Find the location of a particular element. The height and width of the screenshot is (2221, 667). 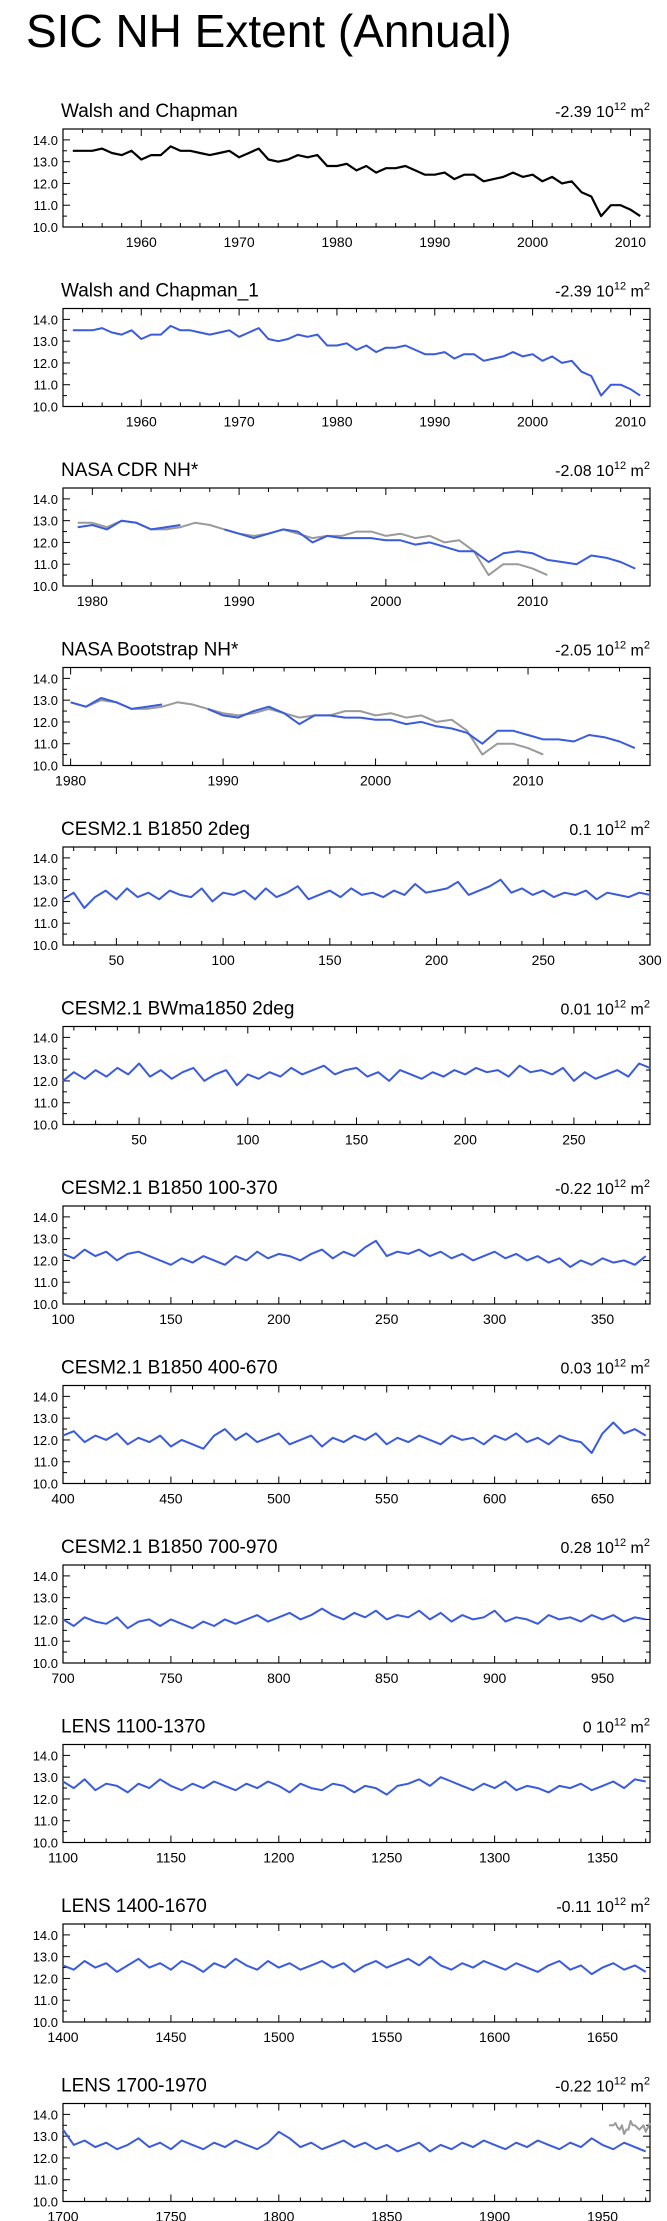

y-tick-label: 13.0 is located at coordinates (45, 341).